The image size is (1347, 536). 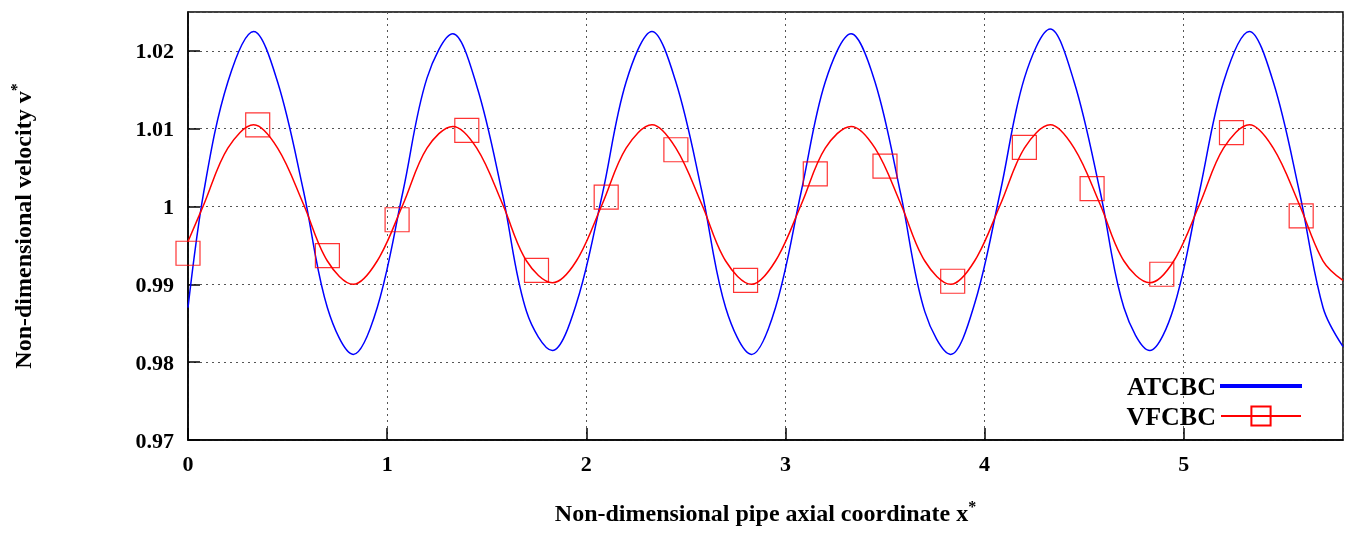 What do you see at coordinates (168, 207) in the screenshot?
I see `y-tick-label: 1` at bounding box center [168, 207].